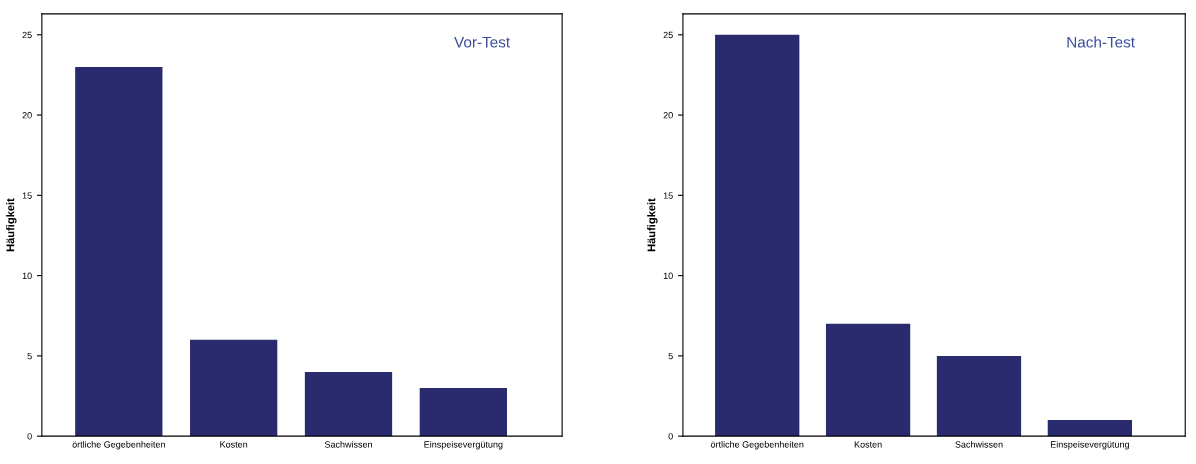 Image resolution: width=1196 pixels, height=464 pixels. What do you see at coordinates (482, 42) in the screenshot?
I see `text: Vor-Test` at bounding box center [482, 42].